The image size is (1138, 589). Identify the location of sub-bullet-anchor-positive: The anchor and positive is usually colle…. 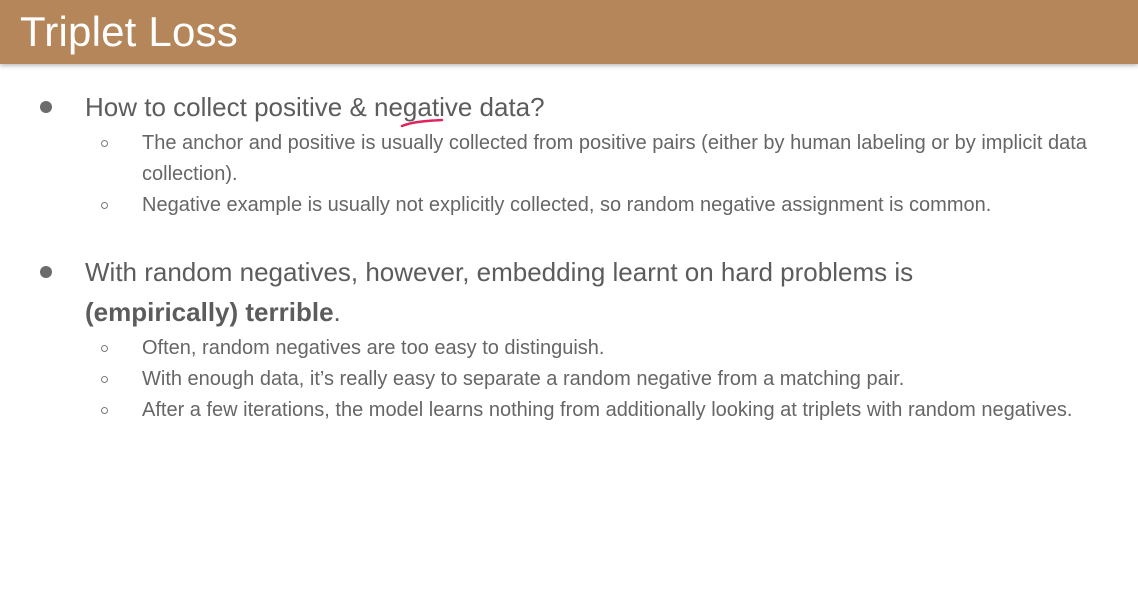
(614, 158).